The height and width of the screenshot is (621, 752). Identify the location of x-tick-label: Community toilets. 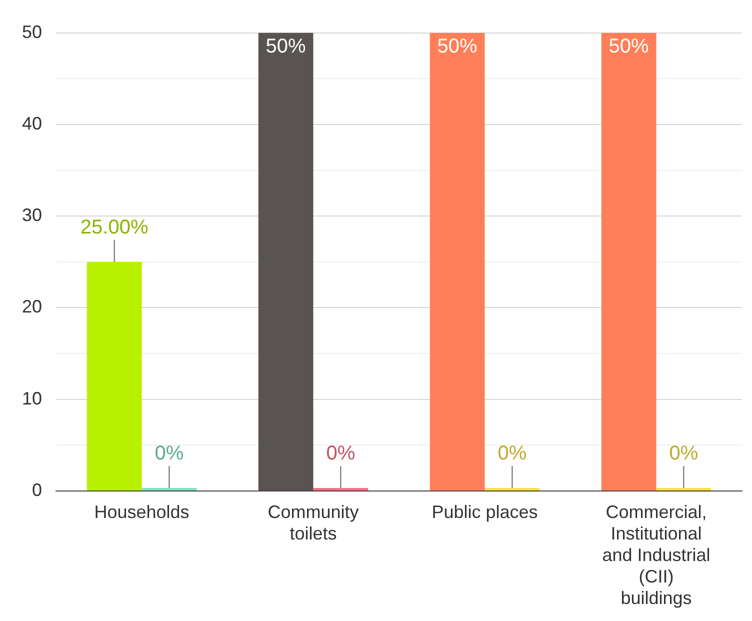
(313, 523).